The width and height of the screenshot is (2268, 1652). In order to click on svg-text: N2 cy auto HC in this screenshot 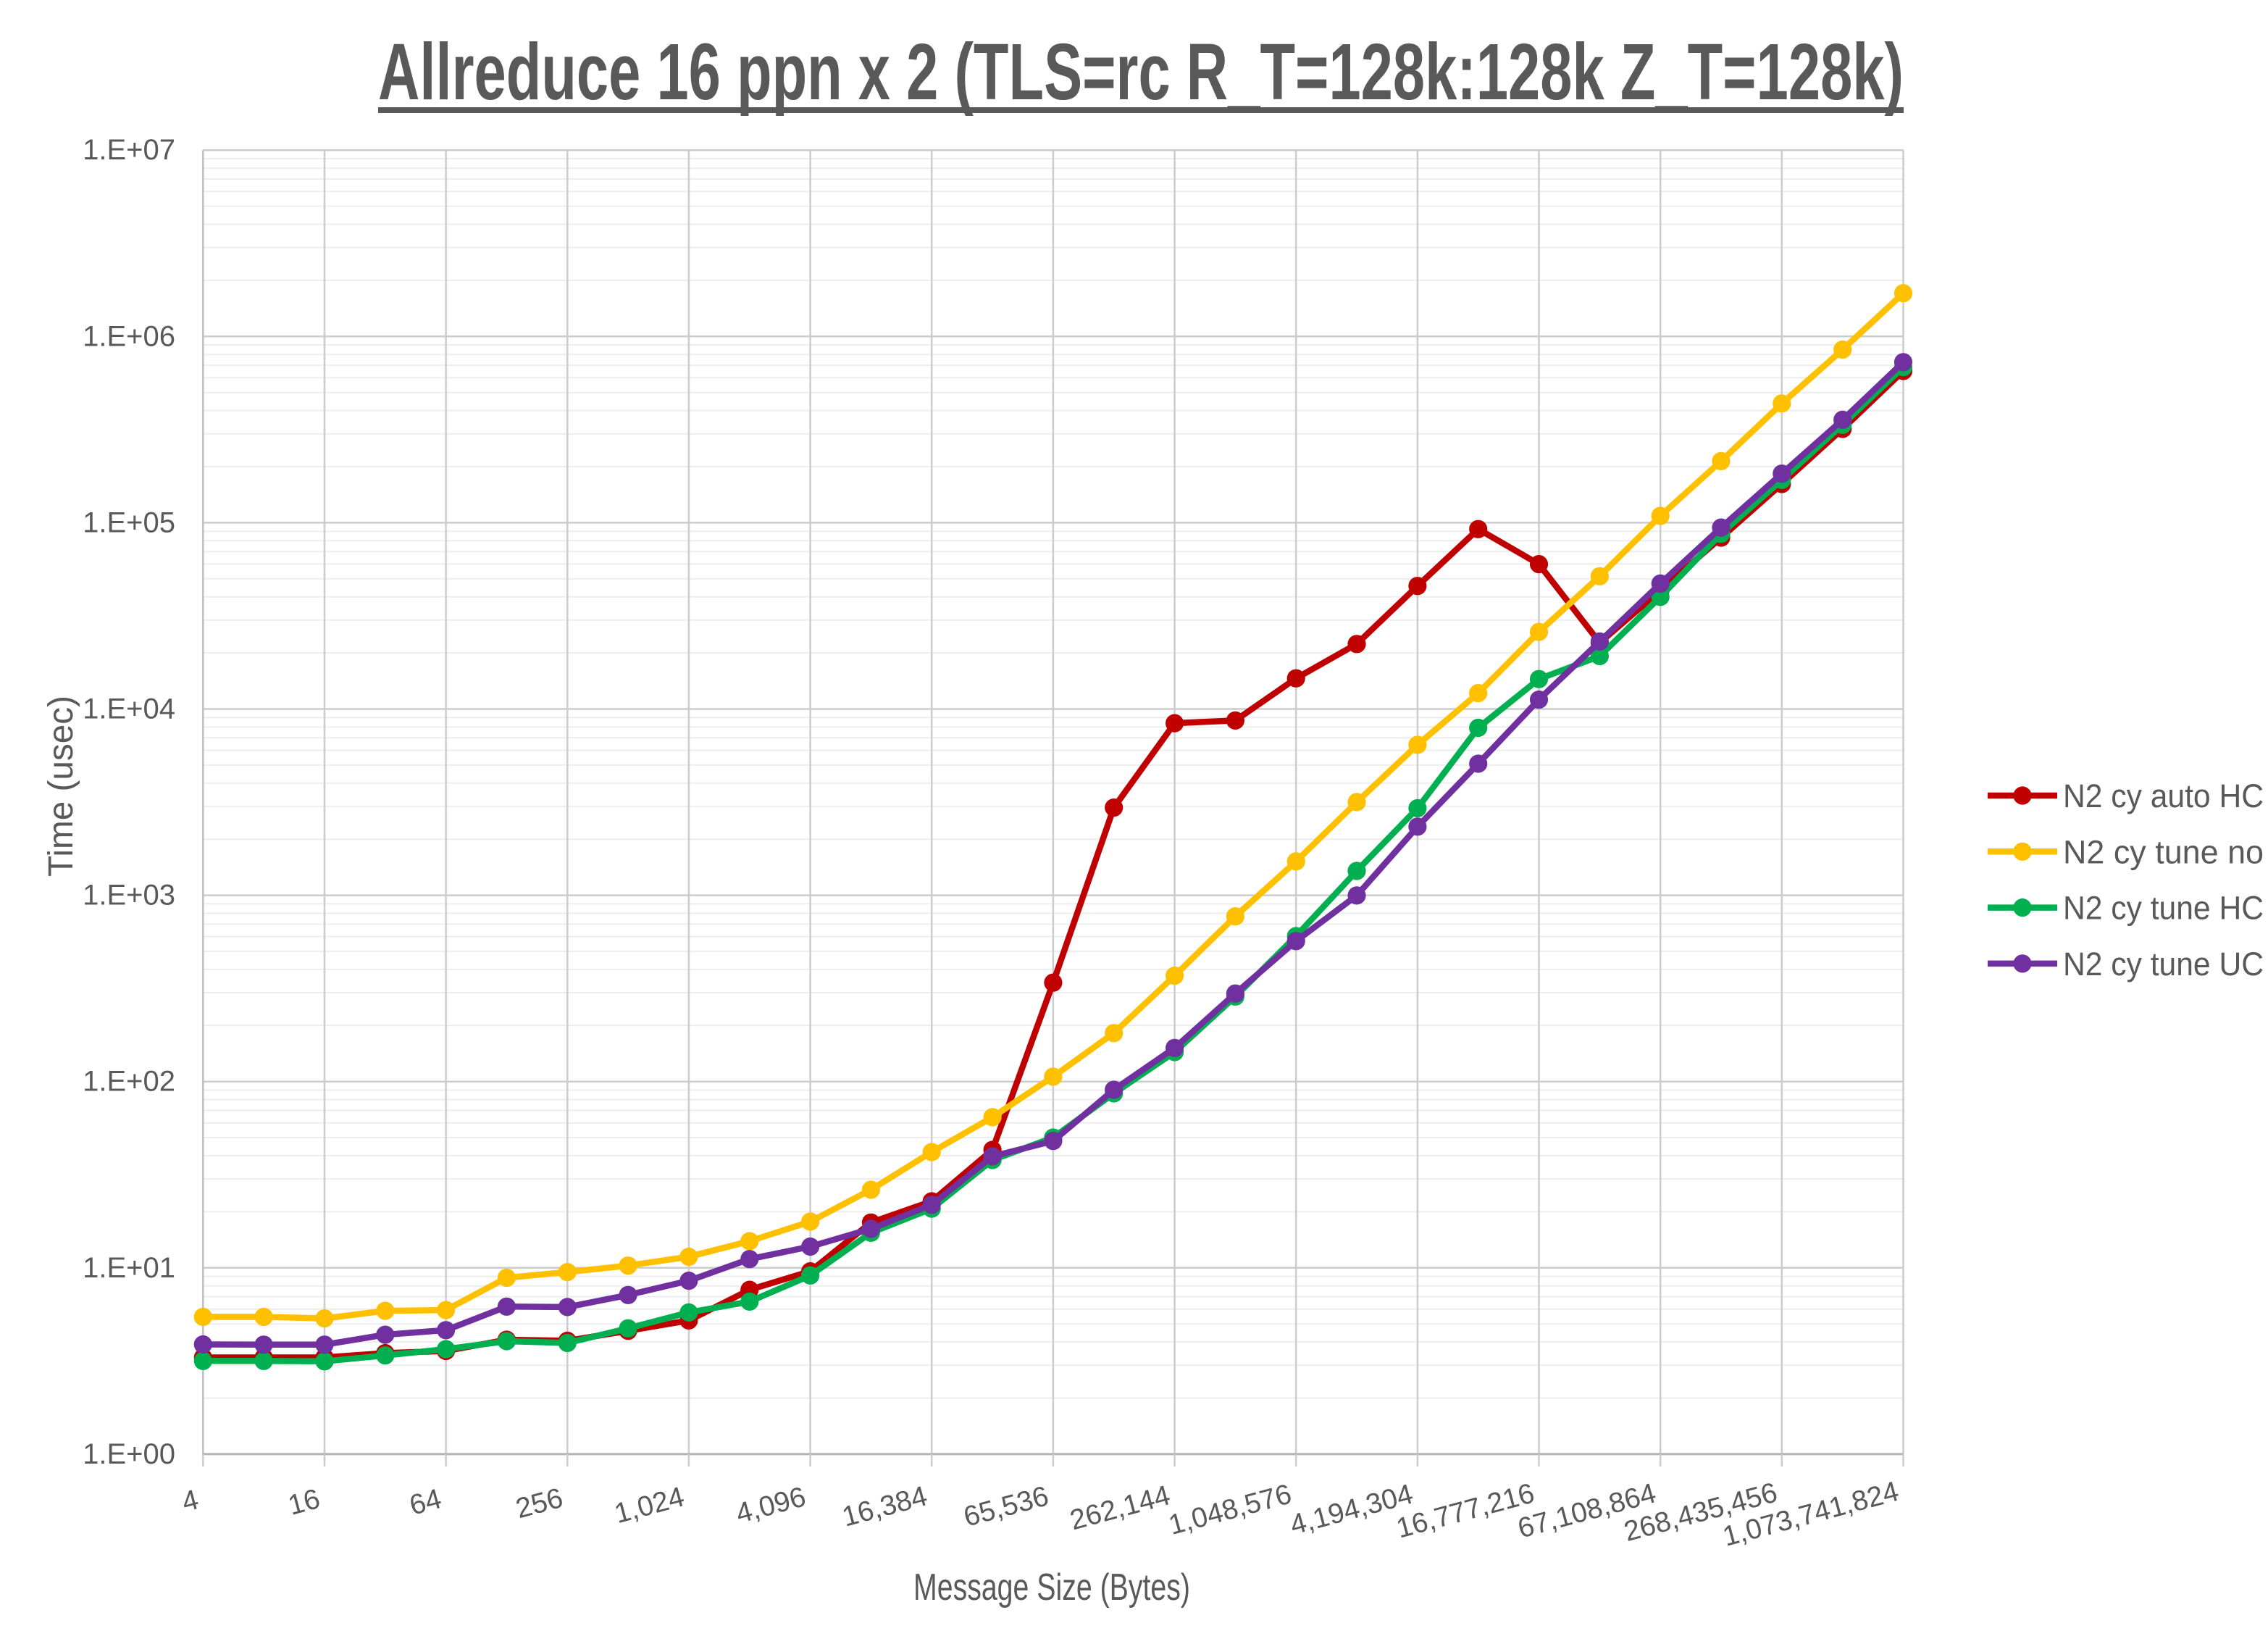, I will do `click(2163, 795)`.